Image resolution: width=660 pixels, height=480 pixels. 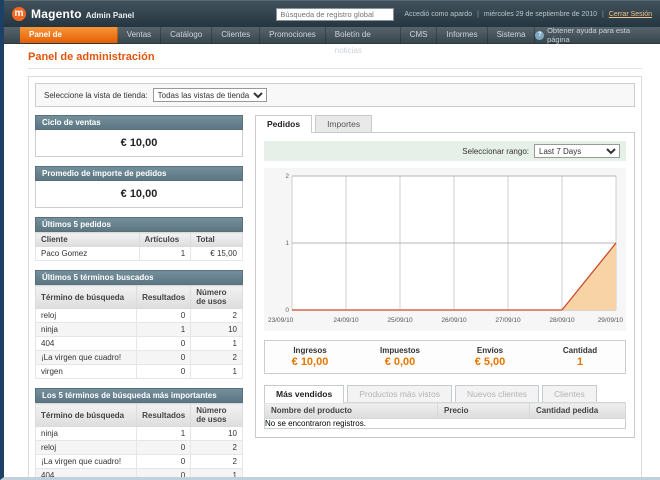 I want to click on empty-row: No se encontraron registros., so click(x=445, y=424).